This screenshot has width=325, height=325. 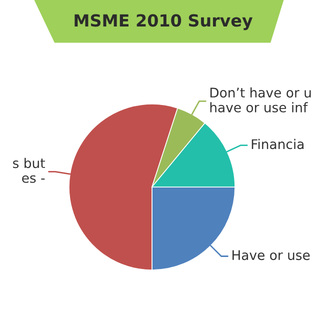 What do you see at coordinates (260, 99) in the screenshot?
I see `slice-label: Don’t have or u have or use inf` at bounding box center [260, 99].